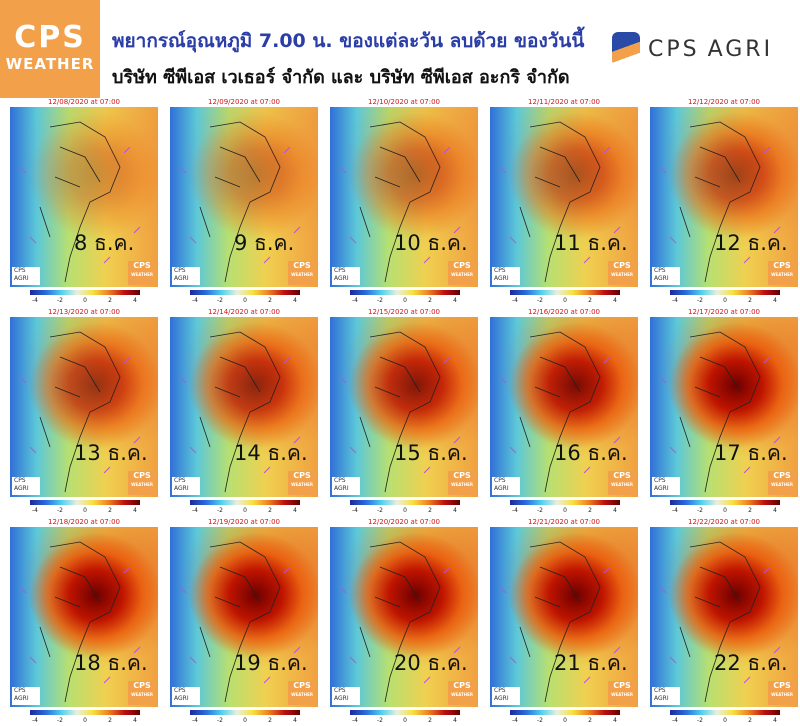 Image resolution: width=800 pixels, height=726 pixels. I want to click on day-label: 14 ธ.ค., so click(271, 453).